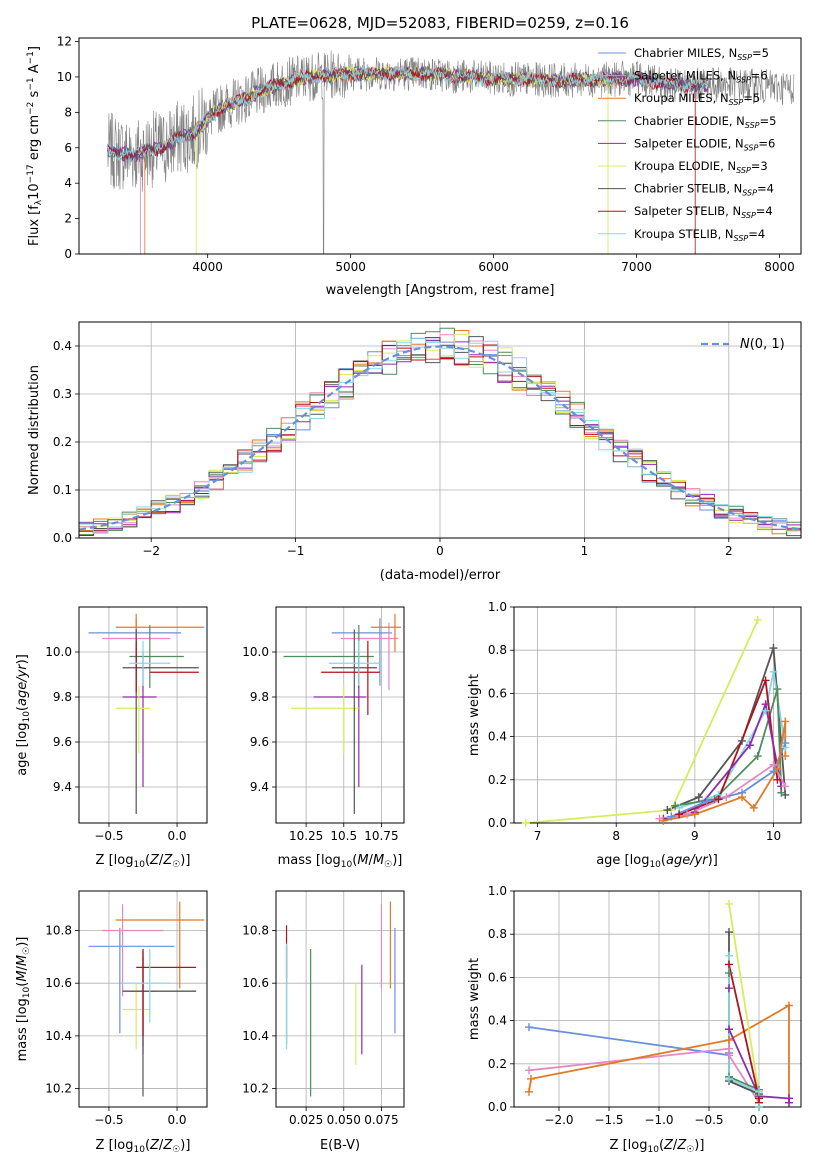 Image resolution: width=819 pixels, height=1170 pixels. What do you see at coordinates (497, 693) in the screenshot?
I see `weight-vs-age-ytick-label: 0.6` at bounding box center [497, 693].